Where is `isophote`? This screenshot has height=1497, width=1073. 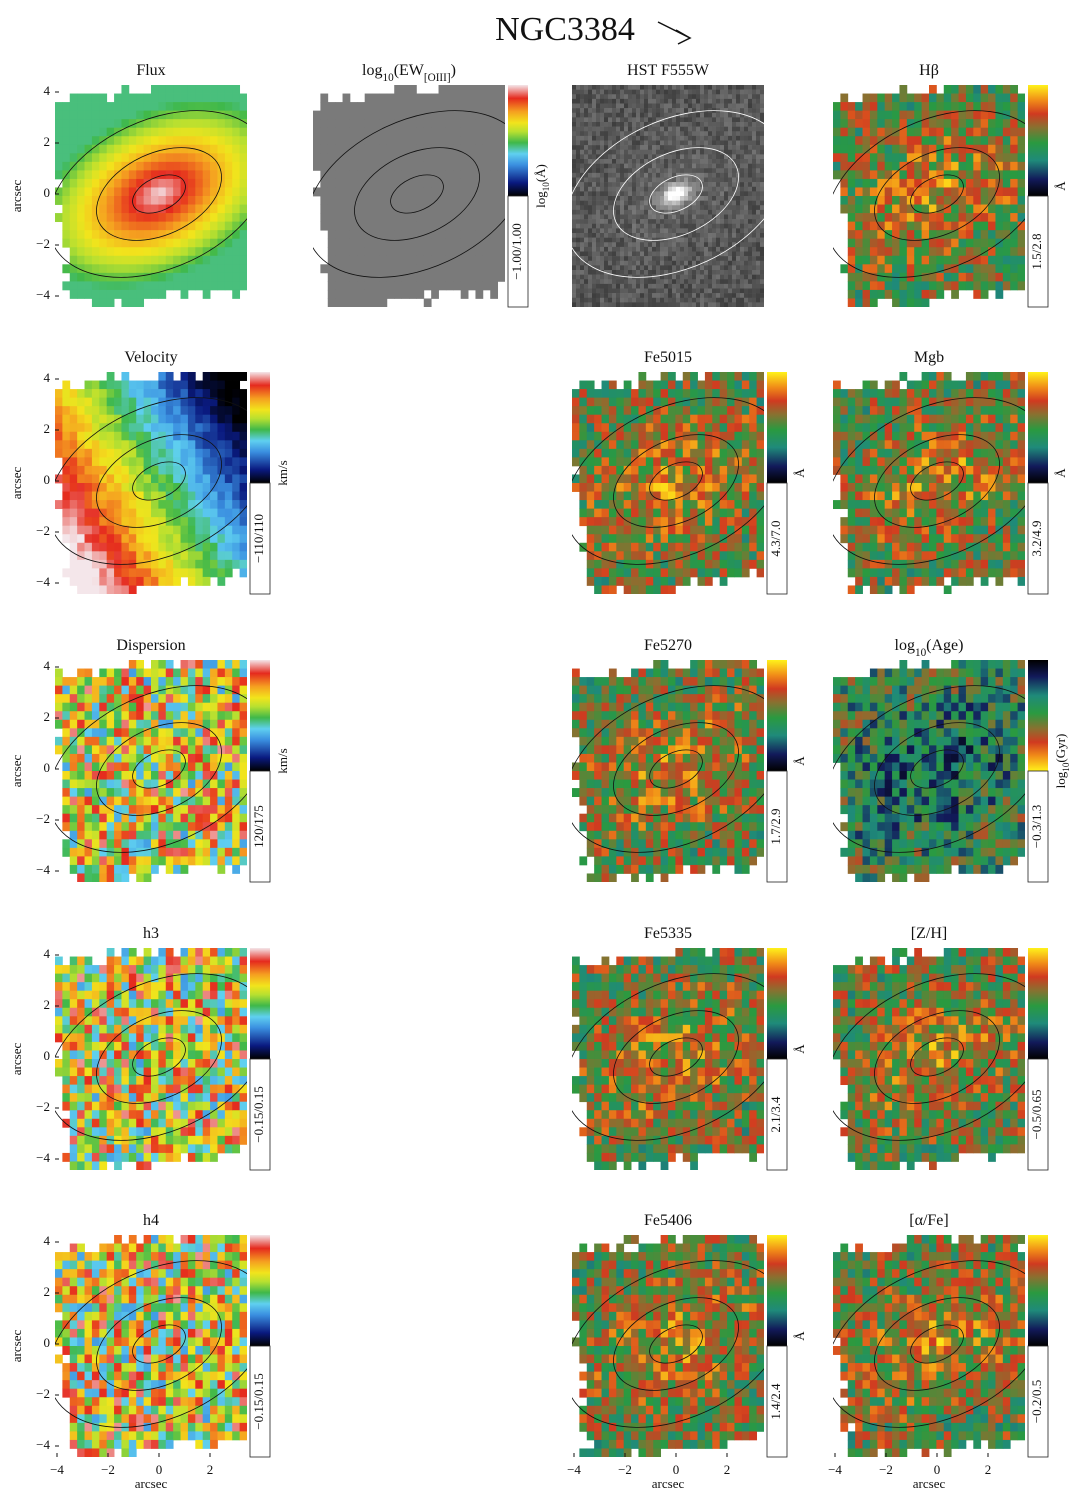 isophote is located at coordinates (668, 194).